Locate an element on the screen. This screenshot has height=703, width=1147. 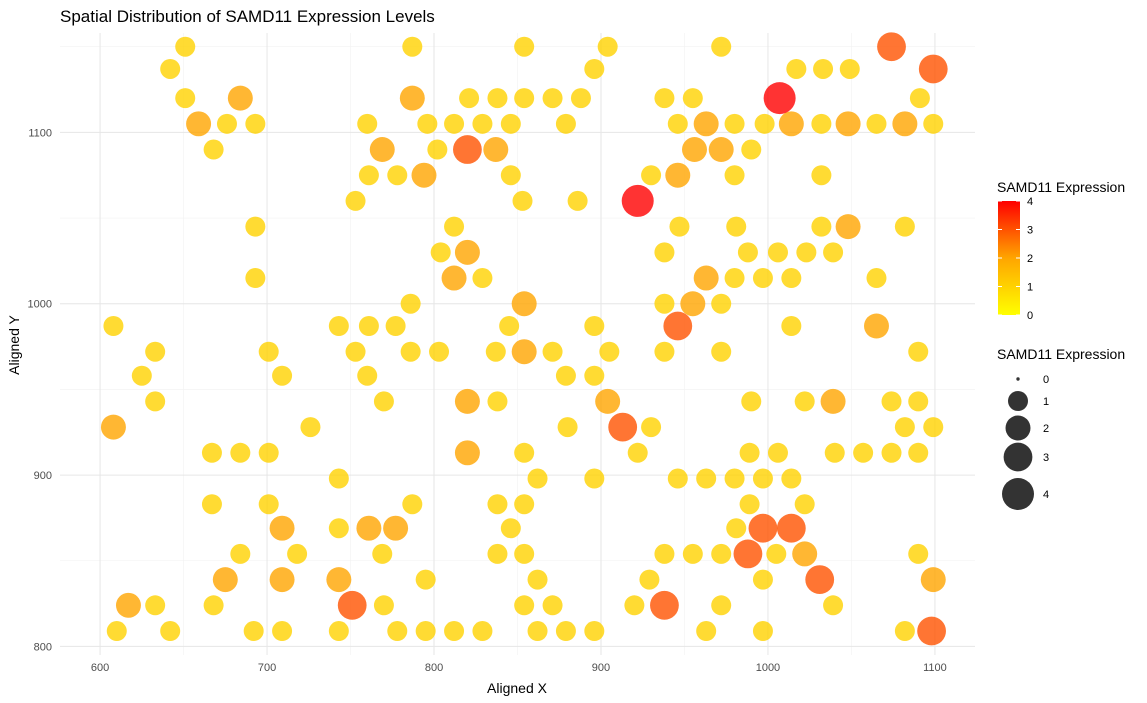
size-legend: SAMD11 Expression 0 1 2 3 4 is located at coordinates (1061, 428).